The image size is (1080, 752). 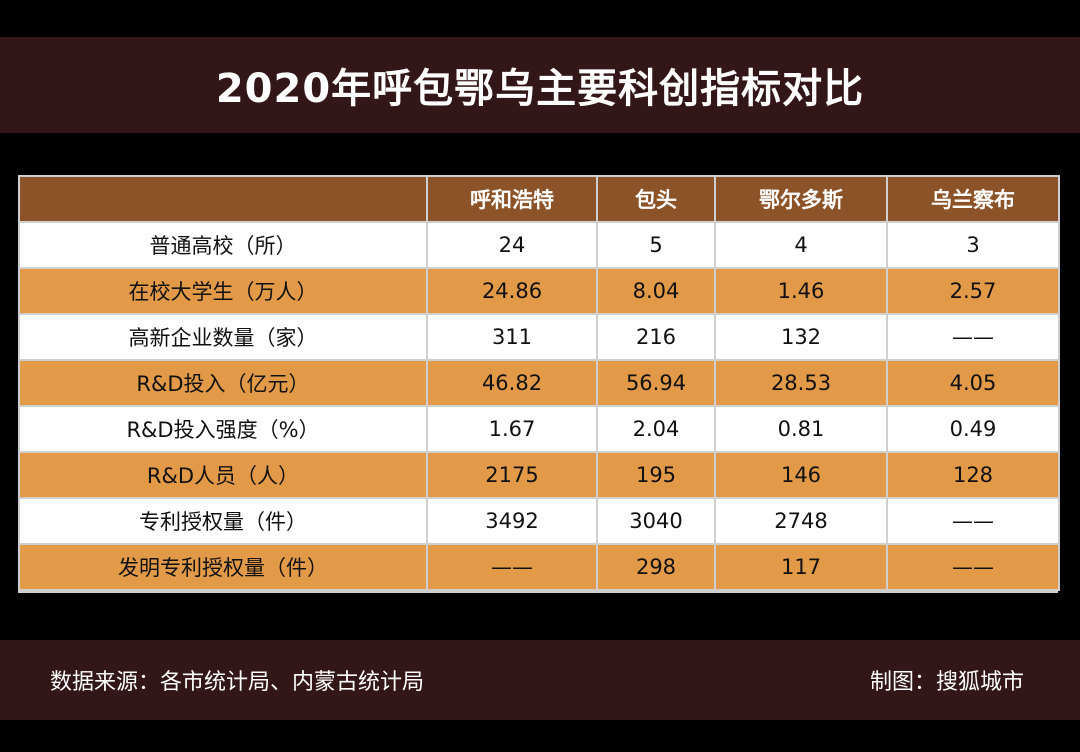 What do you see at coordinates (223, 199) in the screenshot?
I see `header-corner` at bounding box center [223, 199].